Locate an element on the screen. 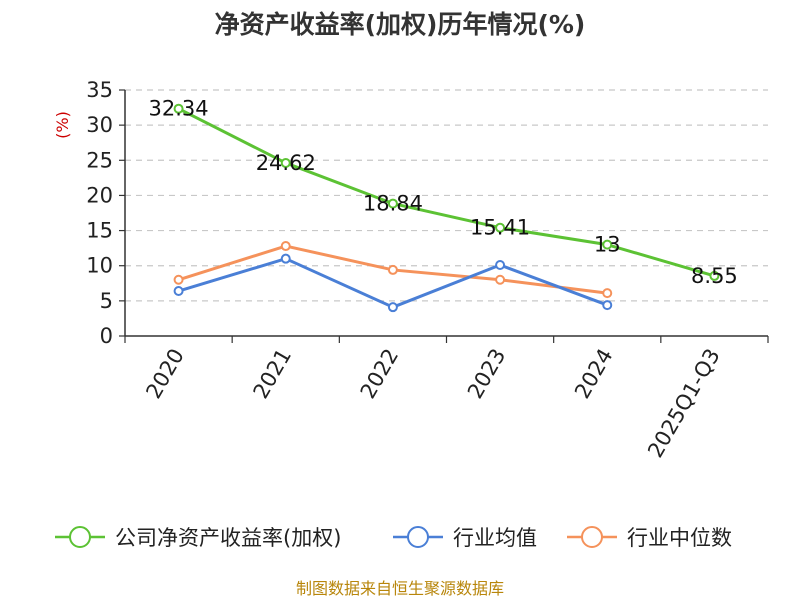 The height and width of the screenshot is (600, 800). y-tick-label: 0 is located at coordinates (106, 336).